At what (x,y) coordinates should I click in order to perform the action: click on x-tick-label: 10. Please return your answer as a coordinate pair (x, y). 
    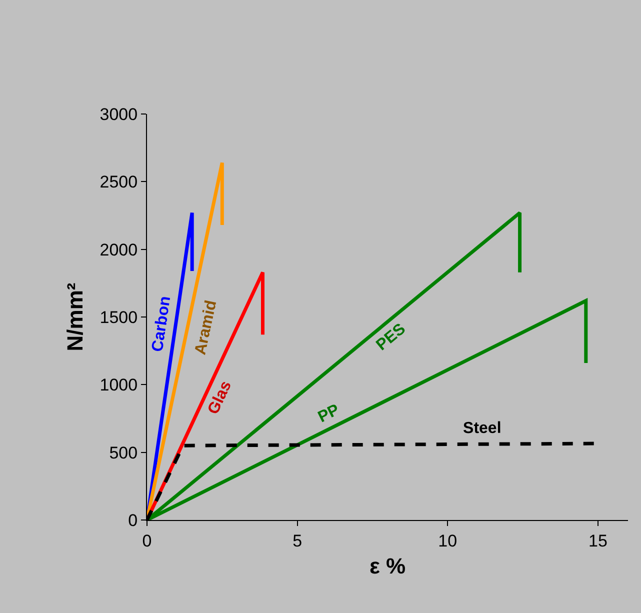
    Looking at the image, I should click on (448, 540).